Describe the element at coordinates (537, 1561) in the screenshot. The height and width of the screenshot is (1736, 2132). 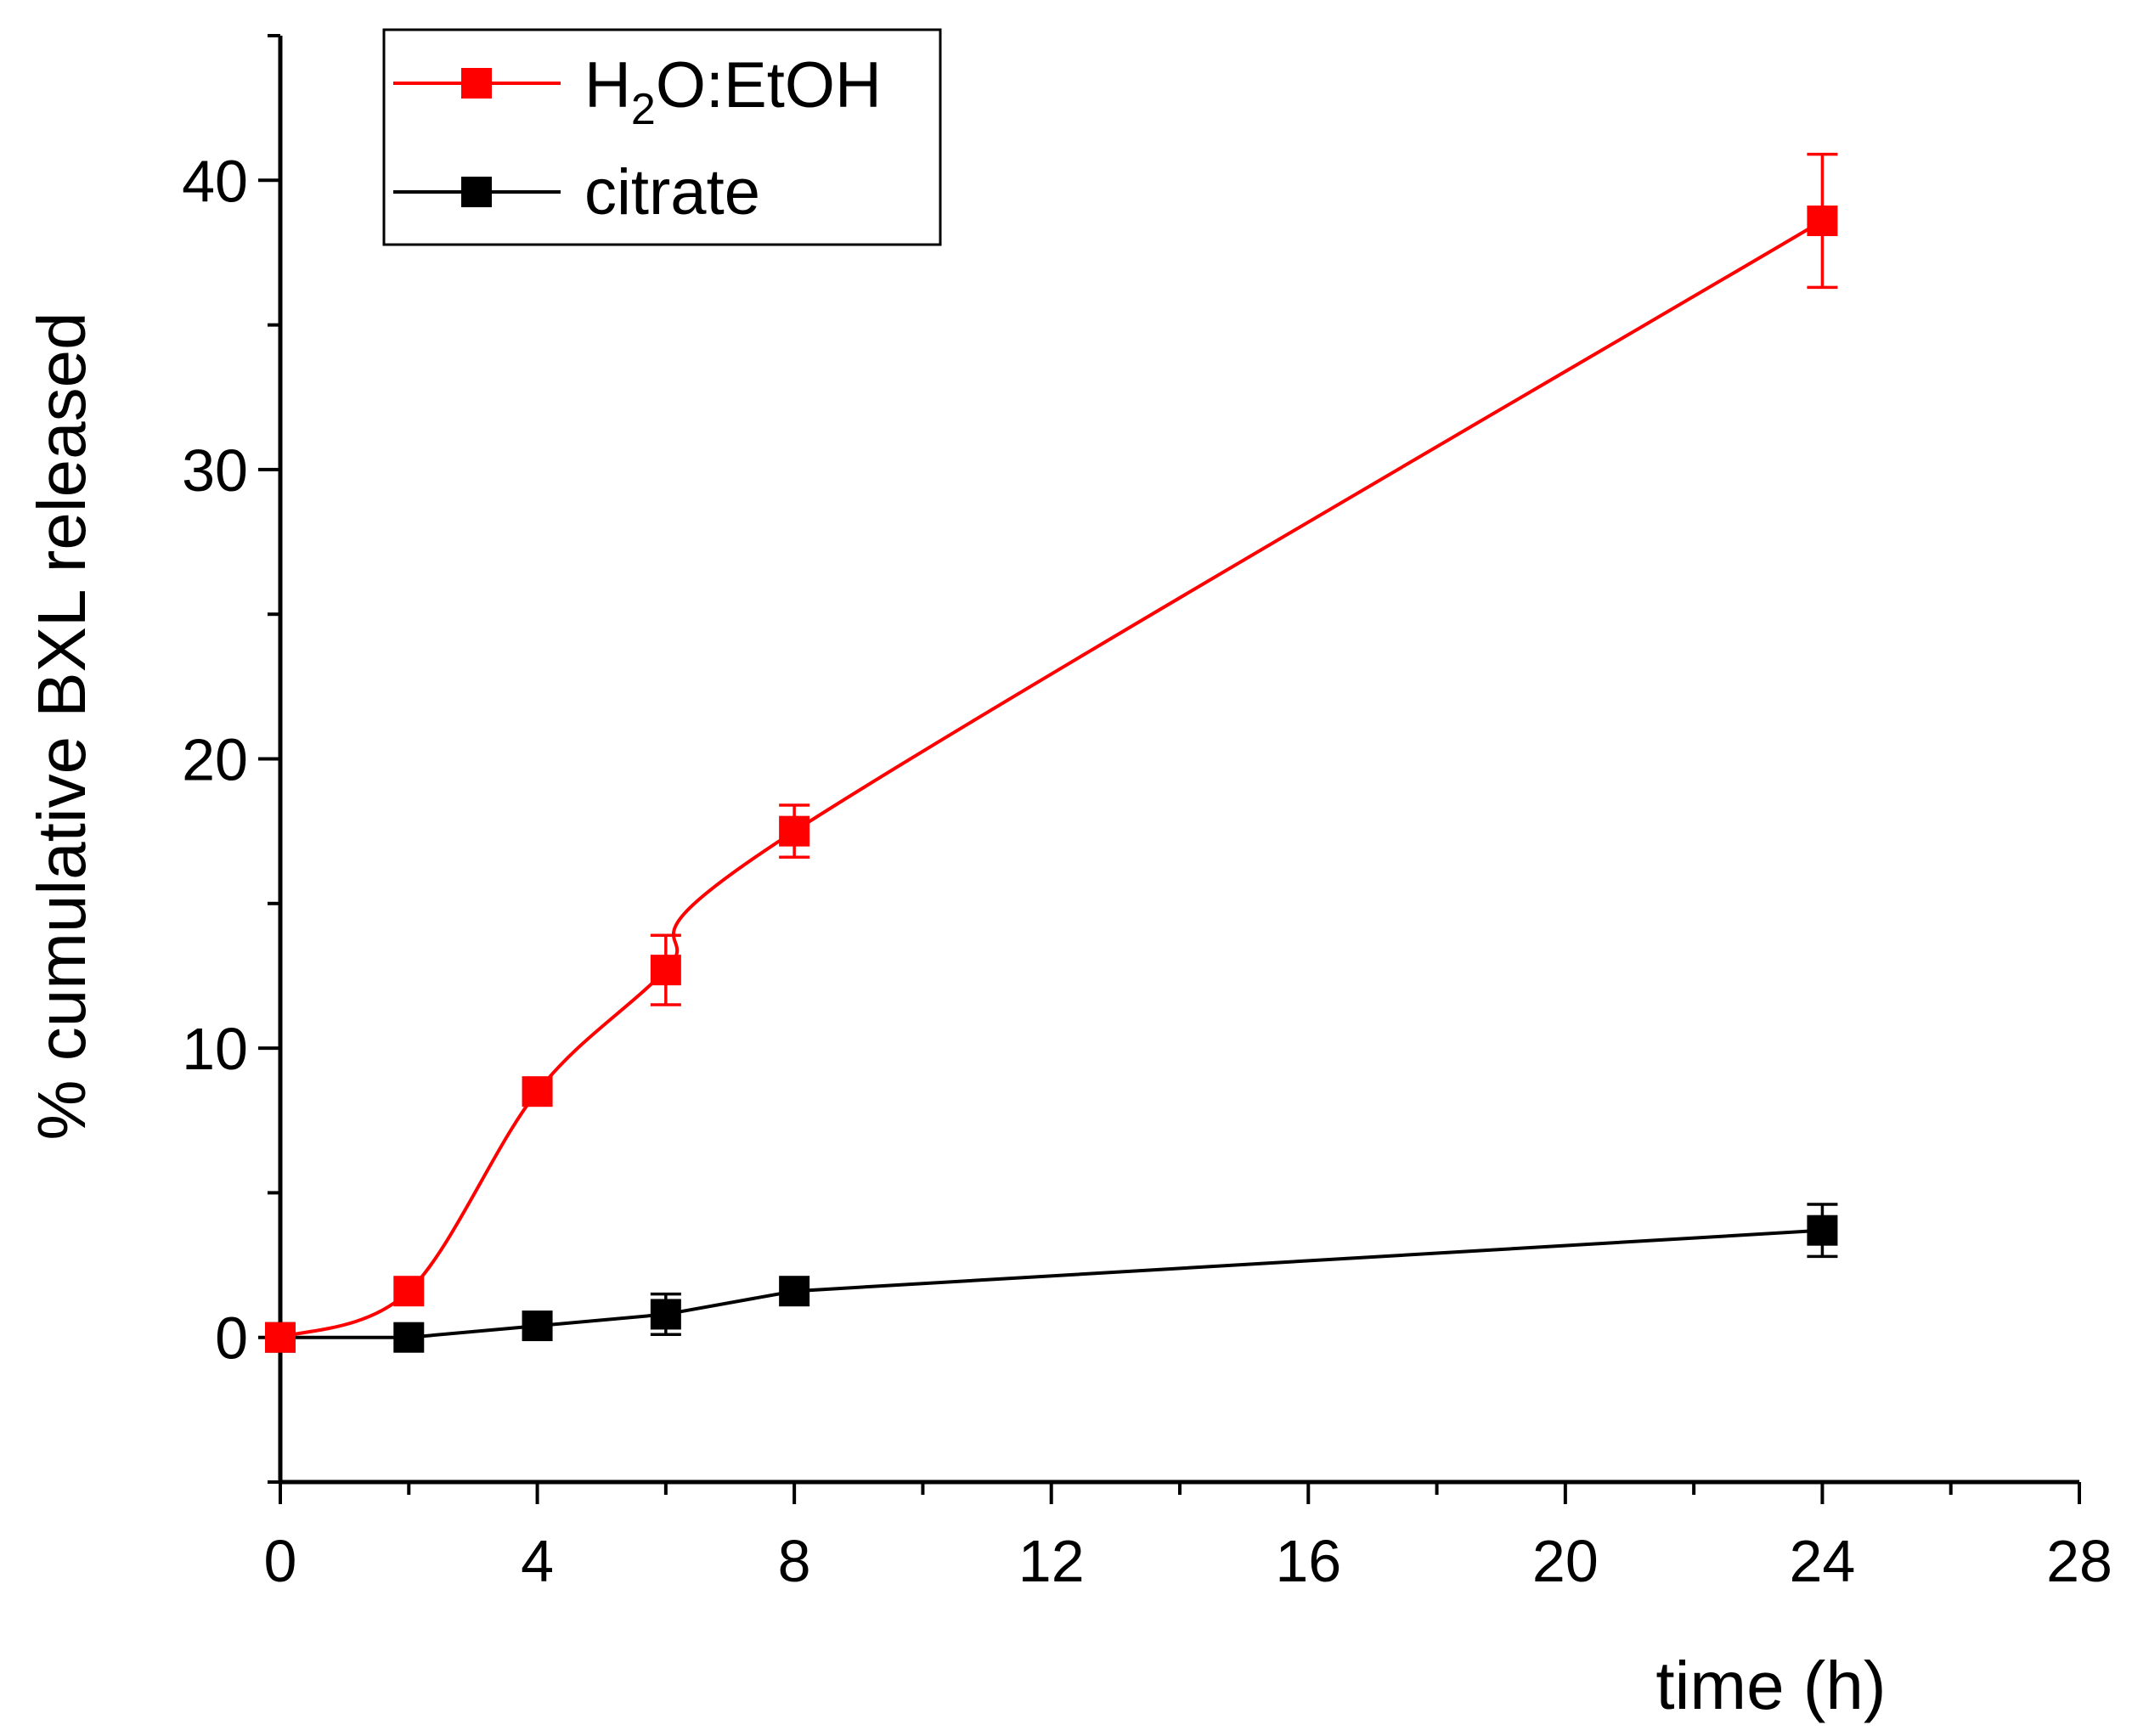
I see `x-tick-label: 4` at that location.